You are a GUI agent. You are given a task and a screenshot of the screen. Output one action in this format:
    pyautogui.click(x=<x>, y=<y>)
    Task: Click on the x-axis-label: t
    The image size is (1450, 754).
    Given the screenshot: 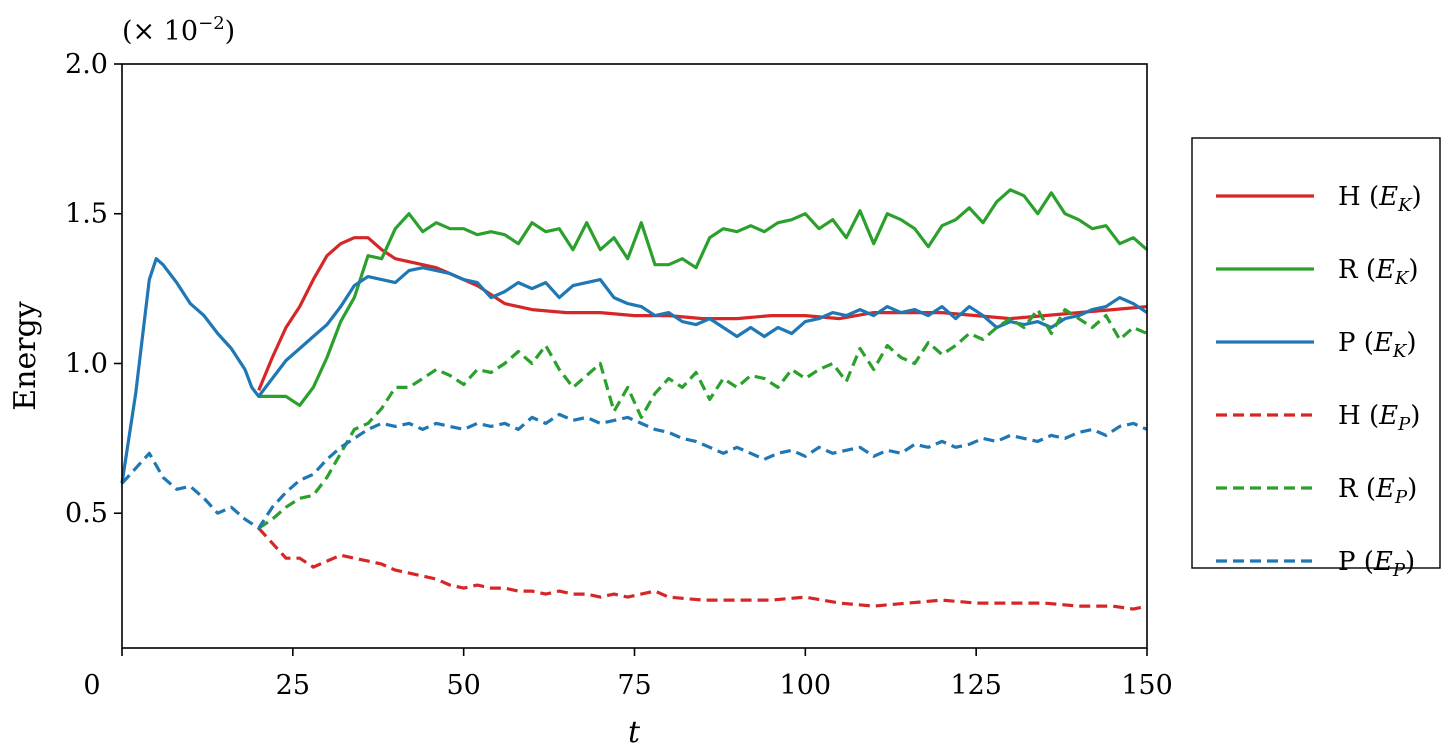 What is the action you would take?
    pyautogui.click(x=634, y=732)
    